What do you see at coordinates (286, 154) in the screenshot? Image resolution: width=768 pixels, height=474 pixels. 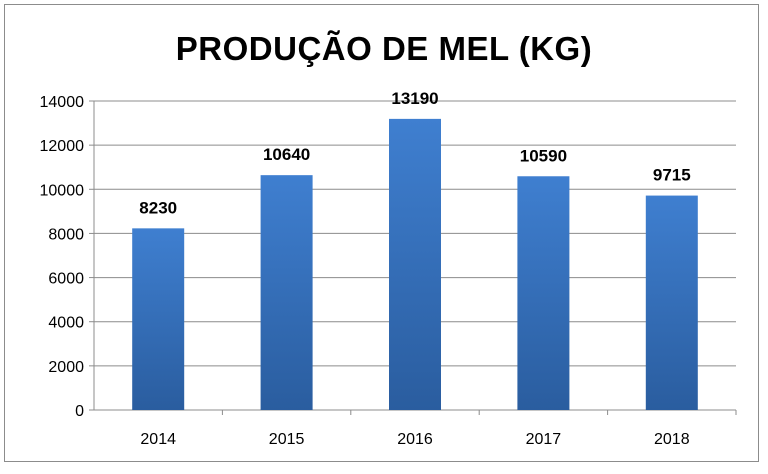 I see `data-label: 10640` at bounding box center [286, 154].